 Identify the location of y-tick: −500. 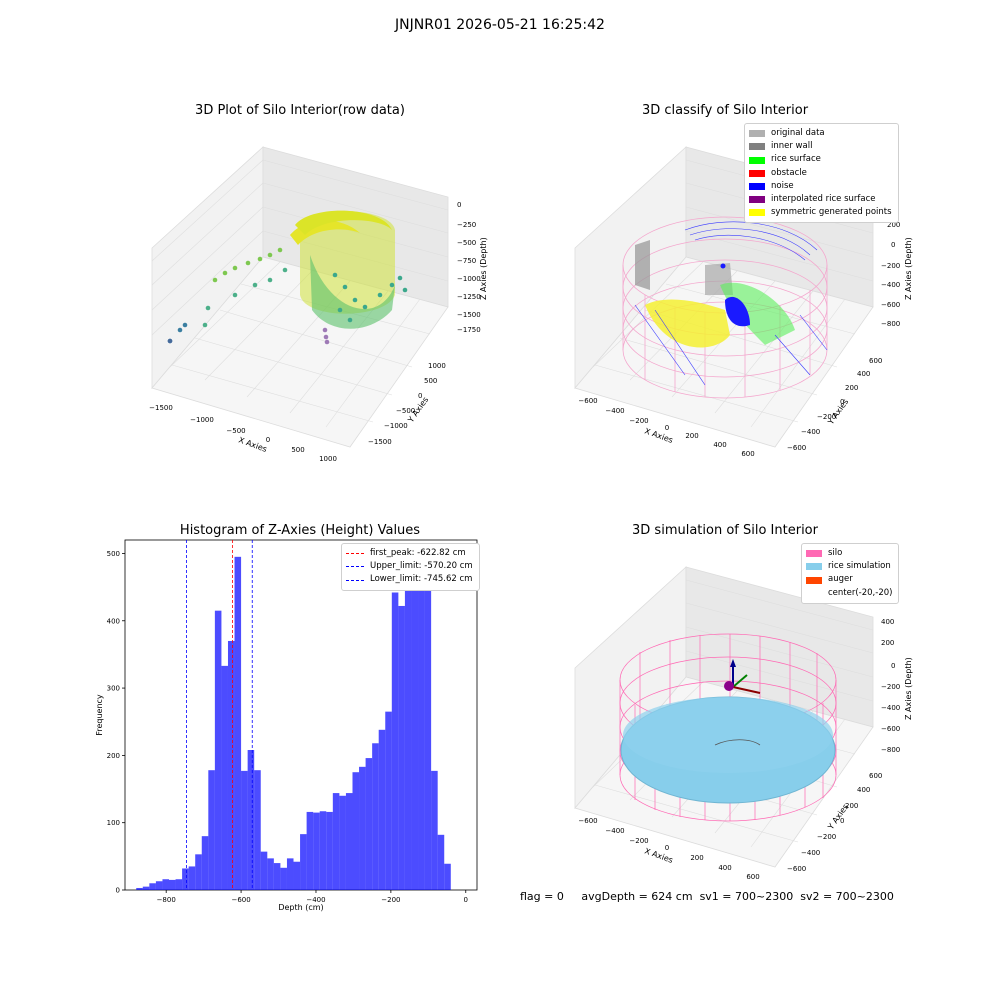
(405, 411).